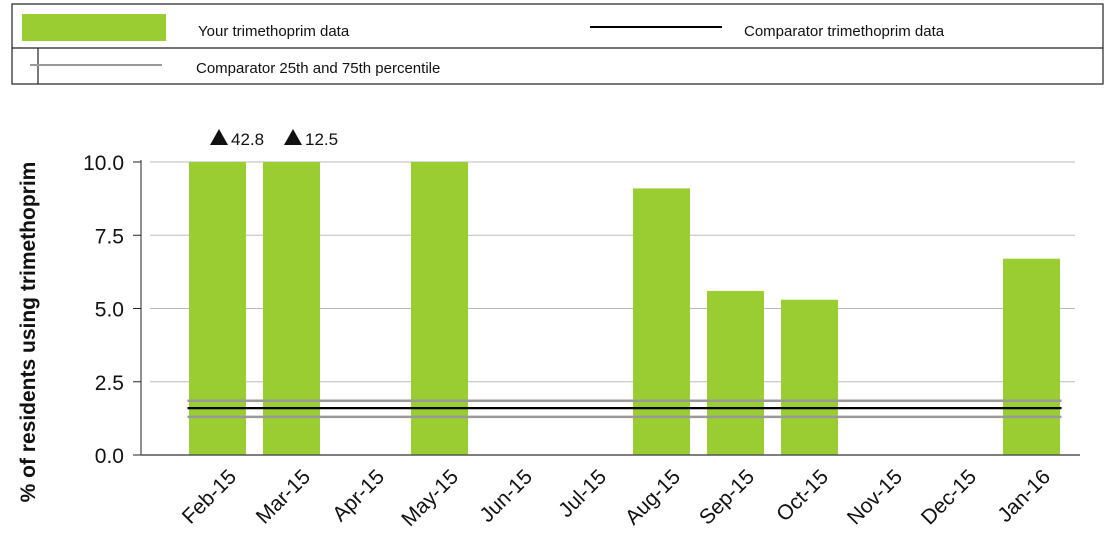  What do you see at coordinates (28, 332) in the screenshot?
I see `y-axis-title: % of residents using trimethoprim` at bounding box center [28, 332].